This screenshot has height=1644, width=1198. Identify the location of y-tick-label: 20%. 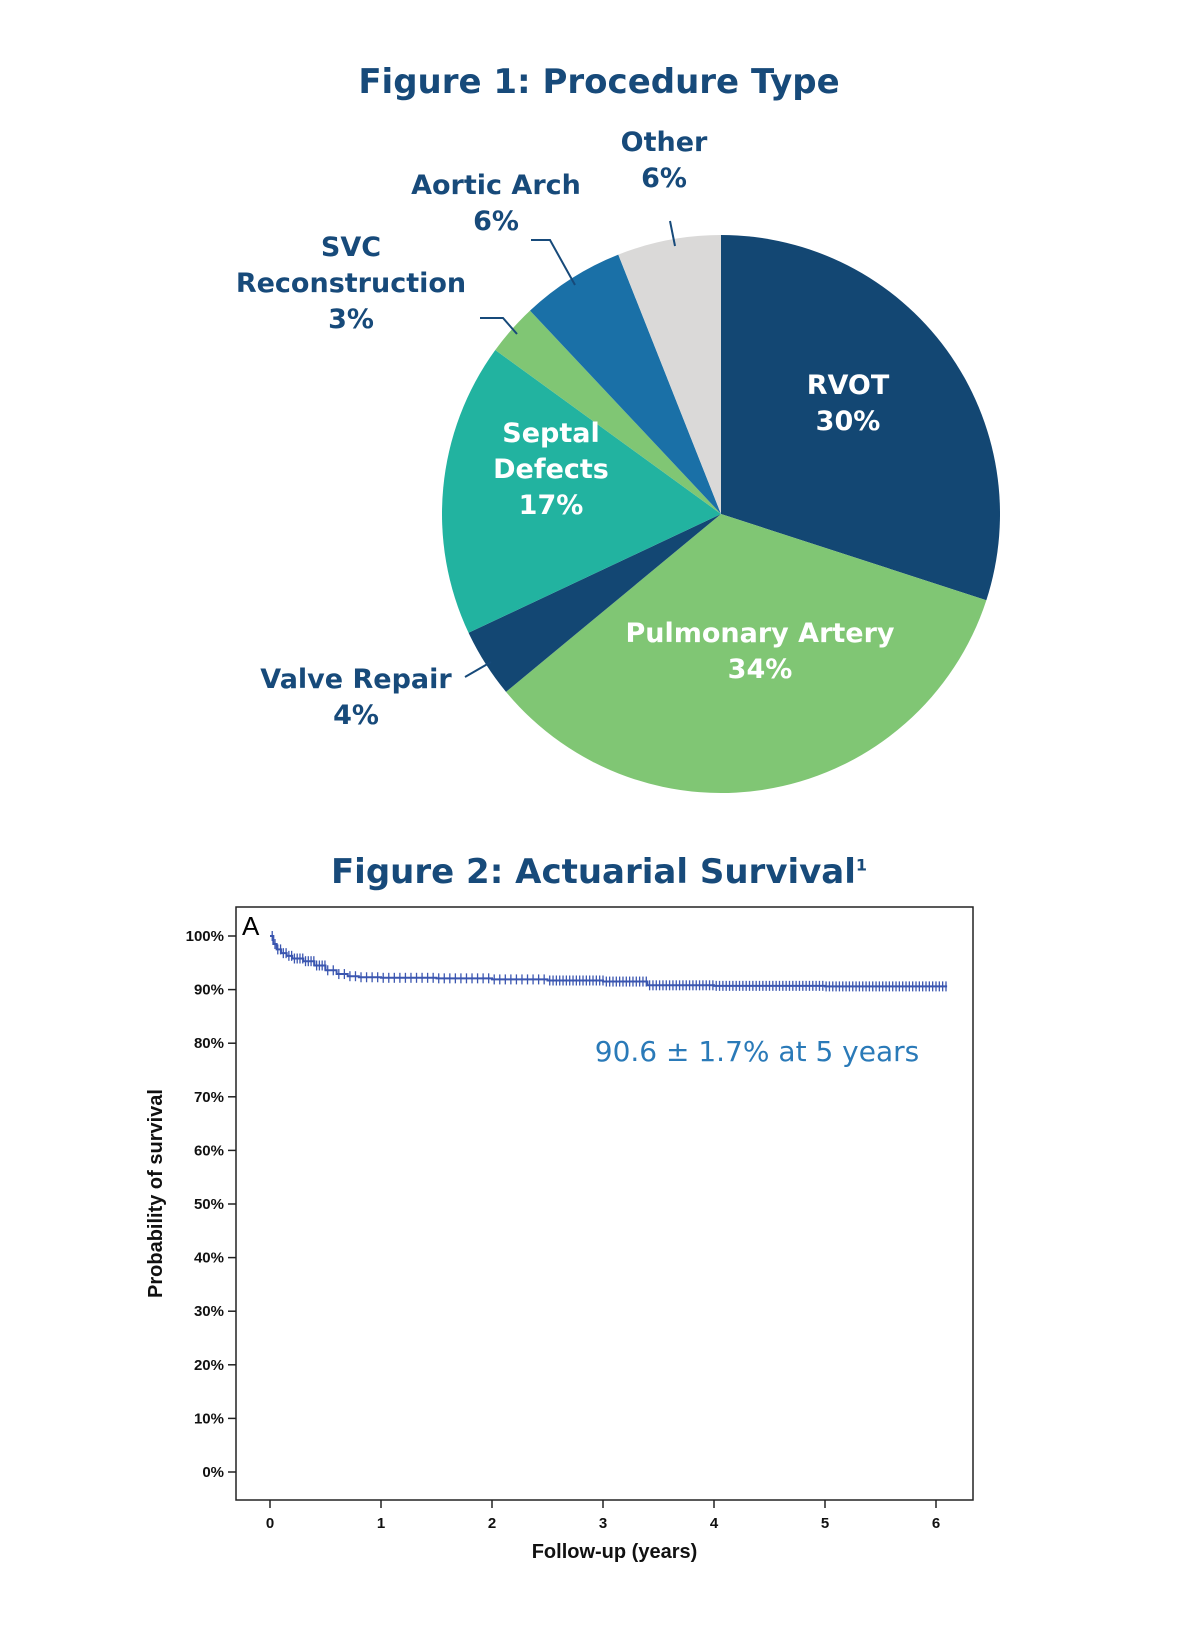
(209, 1365).